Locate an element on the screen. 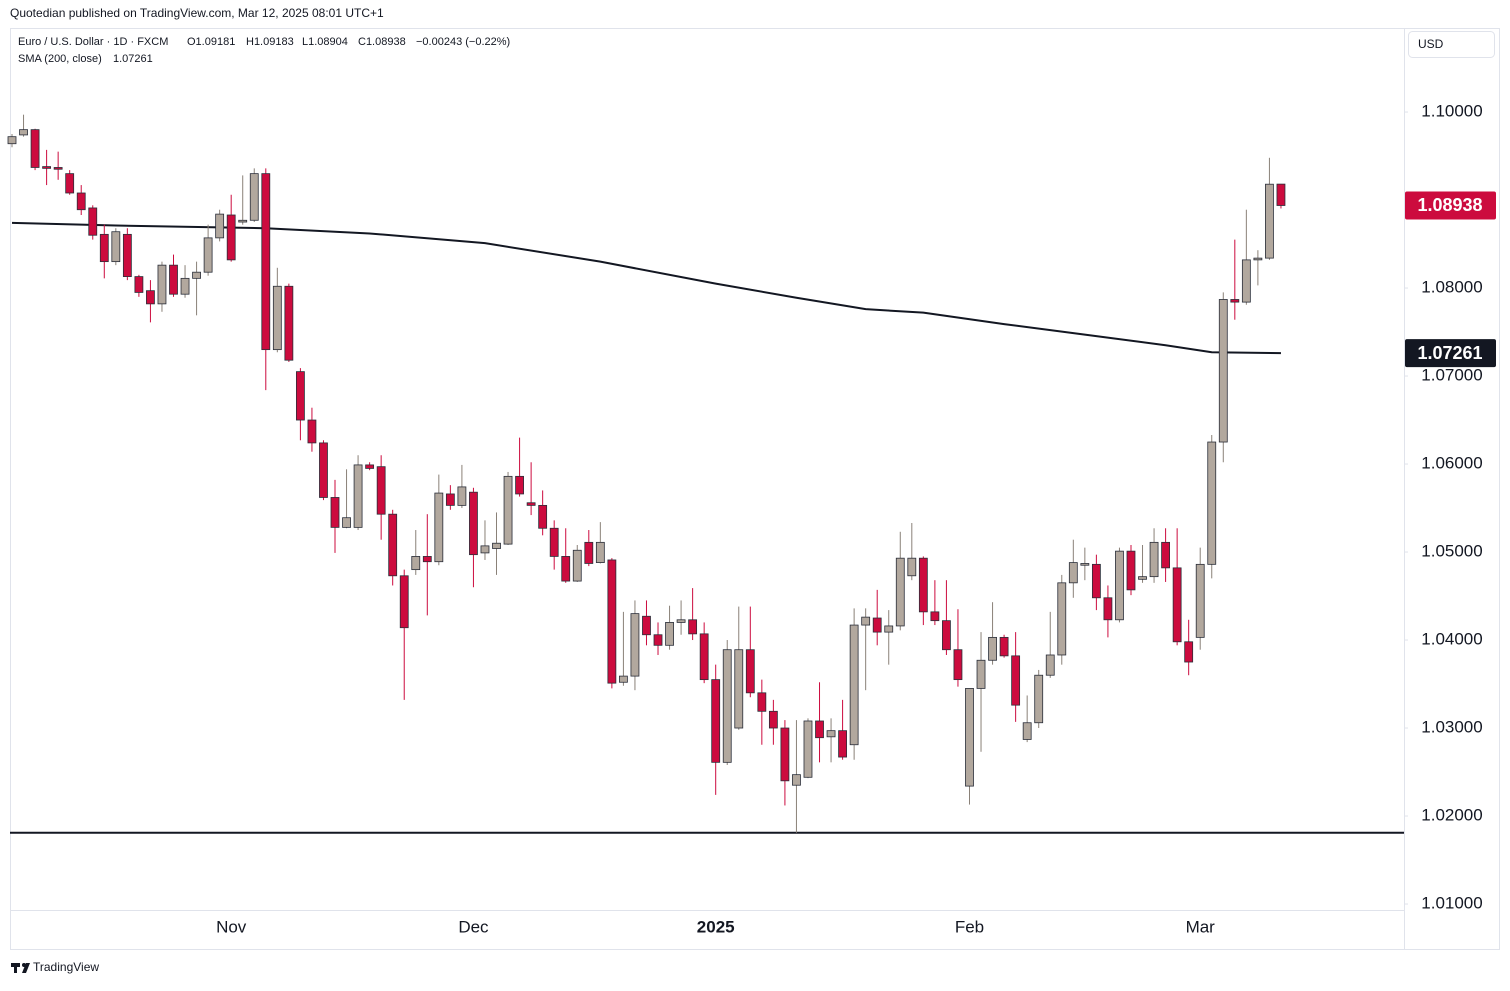 This screenshot has height=991, width=1510. price-tag is located at coordinates (1450, 353).